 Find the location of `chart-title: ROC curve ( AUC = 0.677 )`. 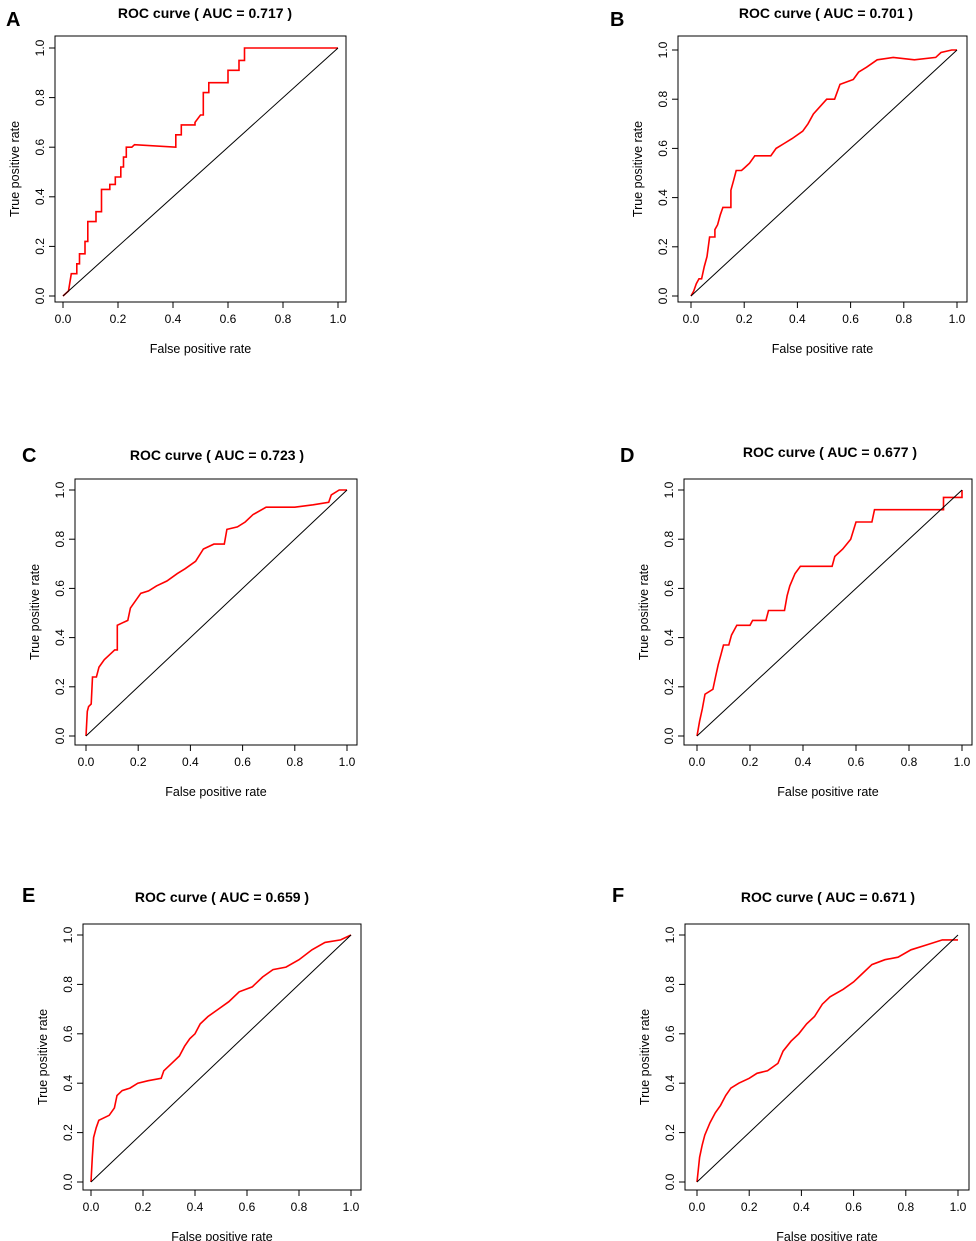

chart-title: ROC curve ( AUC = 0.677 ) is located at coordinates (830, 452).